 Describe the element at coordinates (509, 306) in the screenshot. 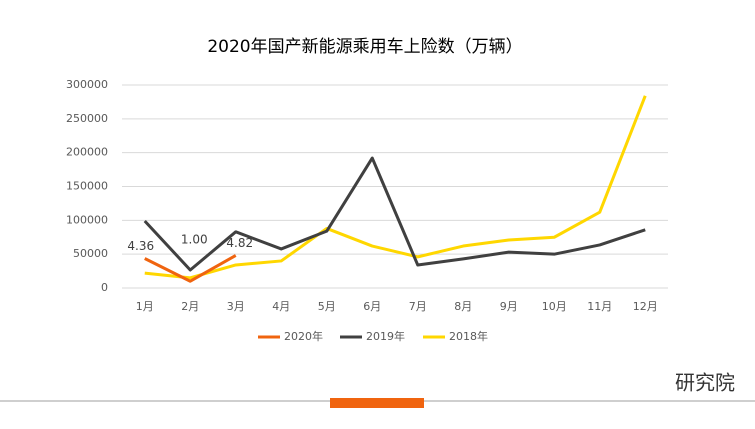

I see `x-tick-label: 9月` at that location.